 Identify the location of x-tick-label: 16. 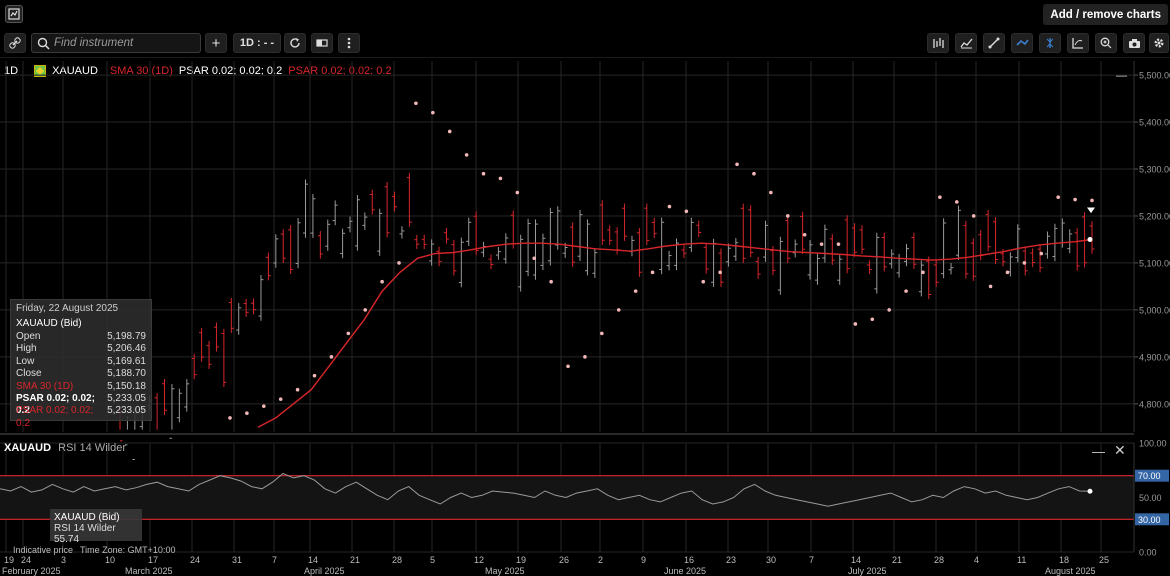
(689, 560).